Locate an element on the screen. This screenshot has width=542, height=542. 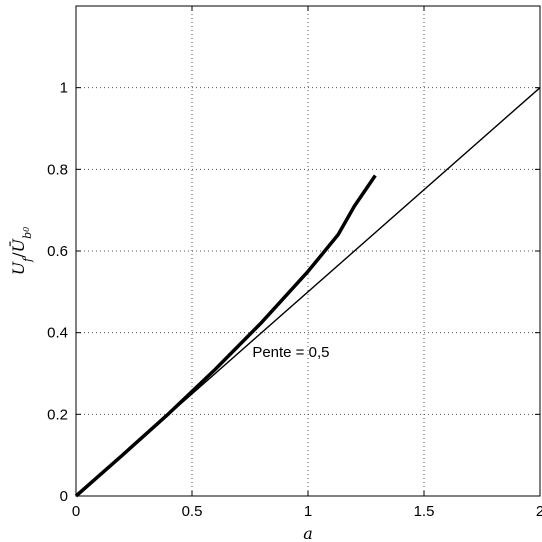
y-tick-label: 0.6 is located at coordinates (57, 251).